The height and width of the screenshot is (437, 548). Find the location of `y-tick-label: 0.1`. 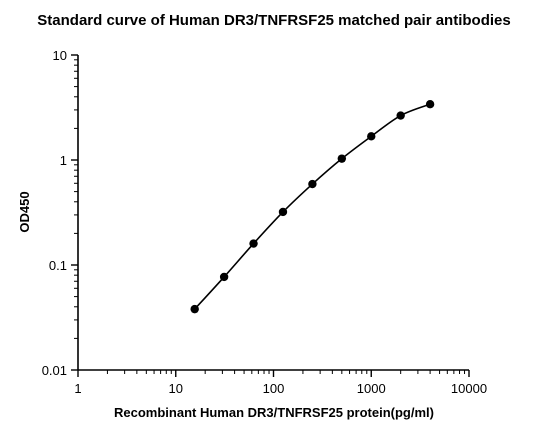

y-tick-label: 0.1 is located at coordinates (58, 265).